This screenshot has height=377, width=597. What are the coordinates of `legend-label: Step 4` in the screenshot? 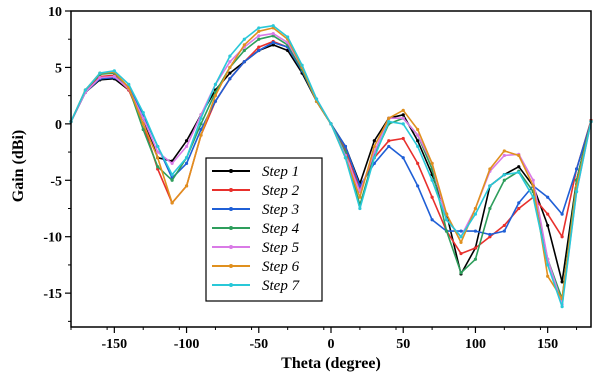 It's located at (281, 229).